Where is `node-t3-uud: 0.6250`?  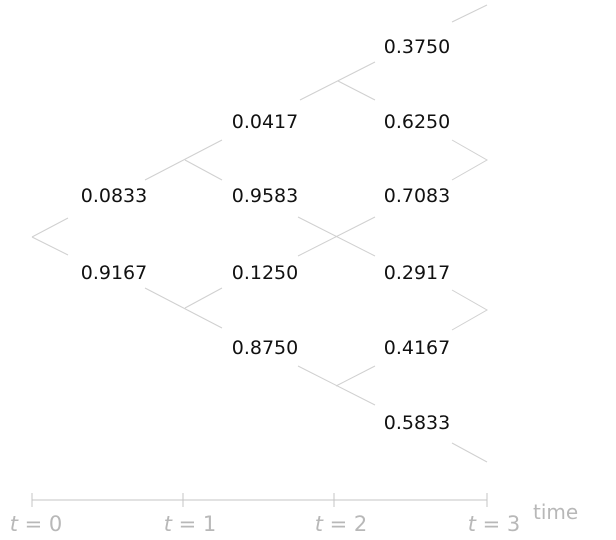 node-t3-uud: 0.6250 is located at coordinates (417, 122).